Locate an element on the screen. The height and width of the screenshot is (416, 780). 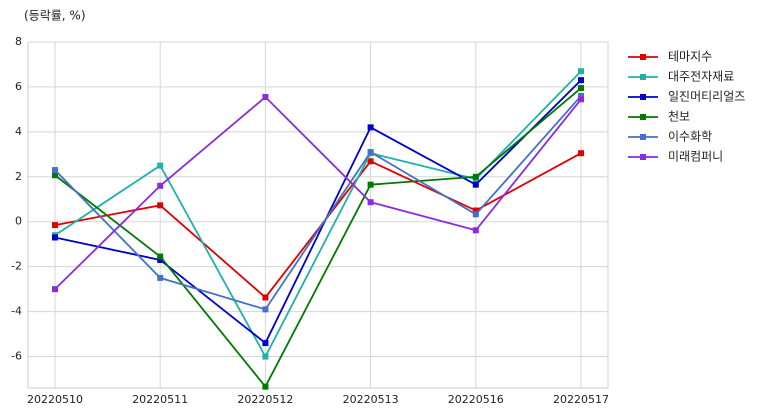
legend-label: 천보 is located at coordinates (679, 116).